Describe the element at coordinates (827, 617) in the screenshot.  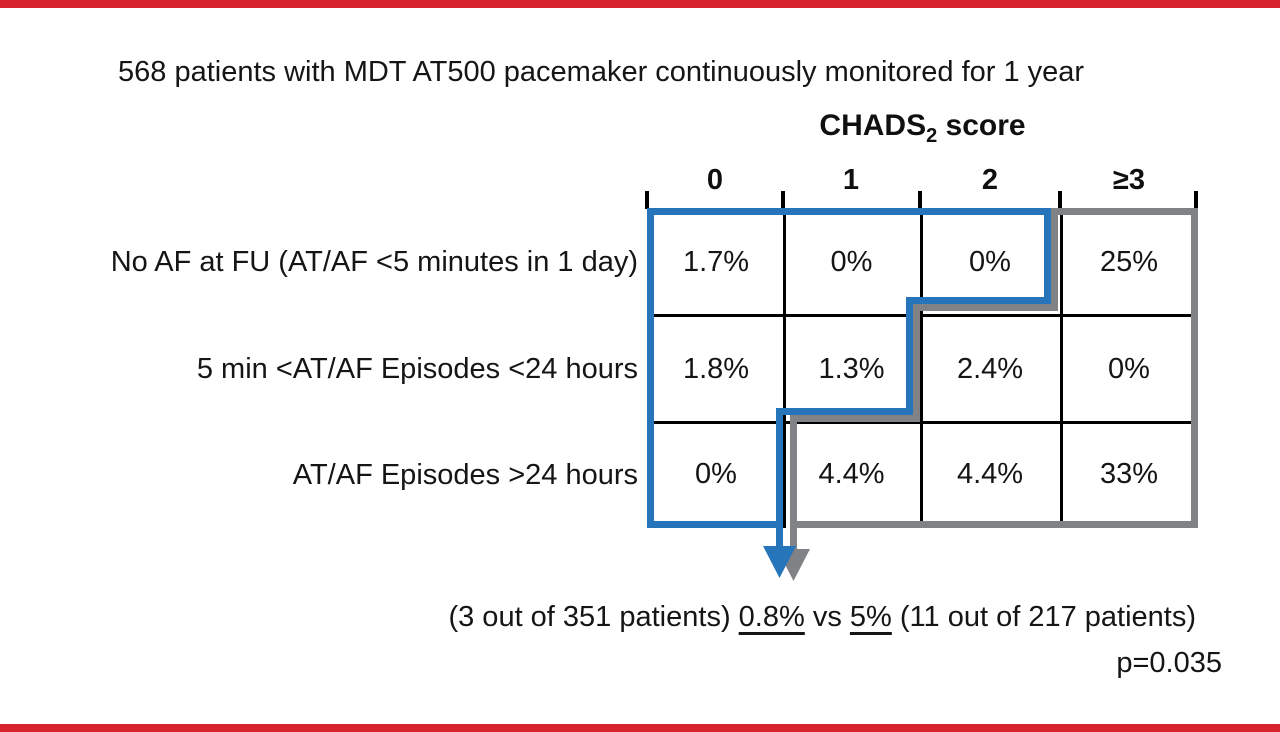
I see `stats-vs: vs` at that location.